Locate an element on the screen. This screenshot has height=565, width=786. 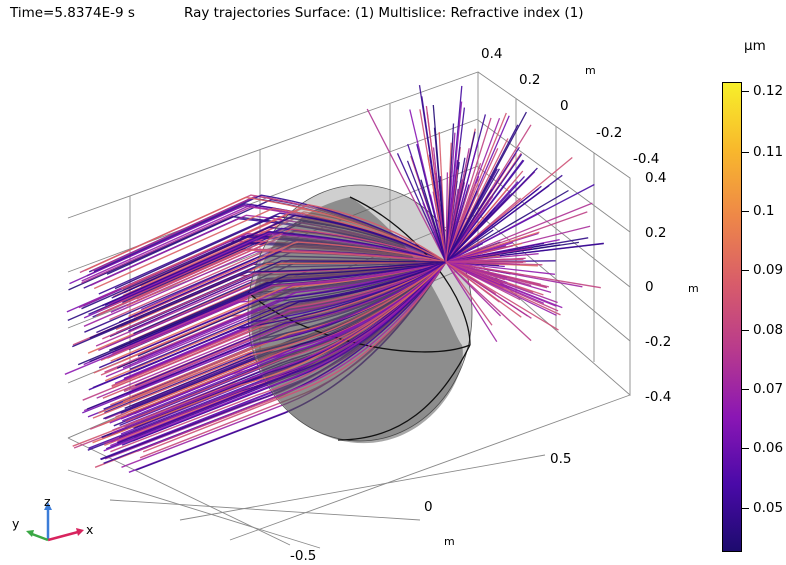
z-tick-label: -0.2 is located at coordinates (658, 342).